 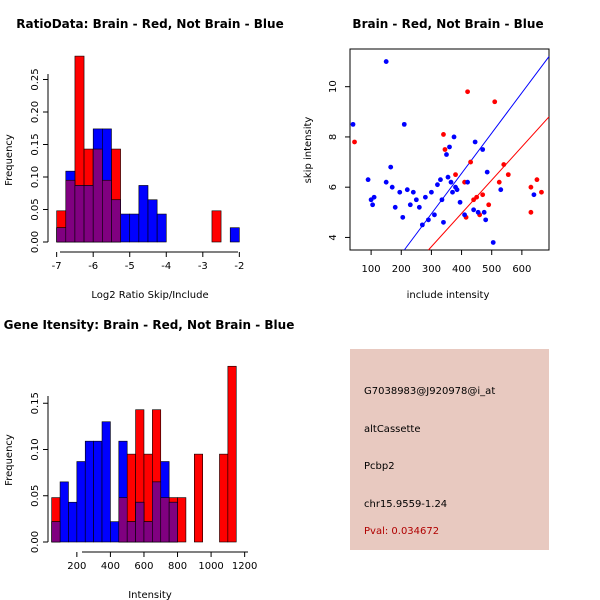 What do you see at coordinates (76, 566) in the screenshot?
I see `intensity-x-tick-label: 200` at bounding box center [76, 566].